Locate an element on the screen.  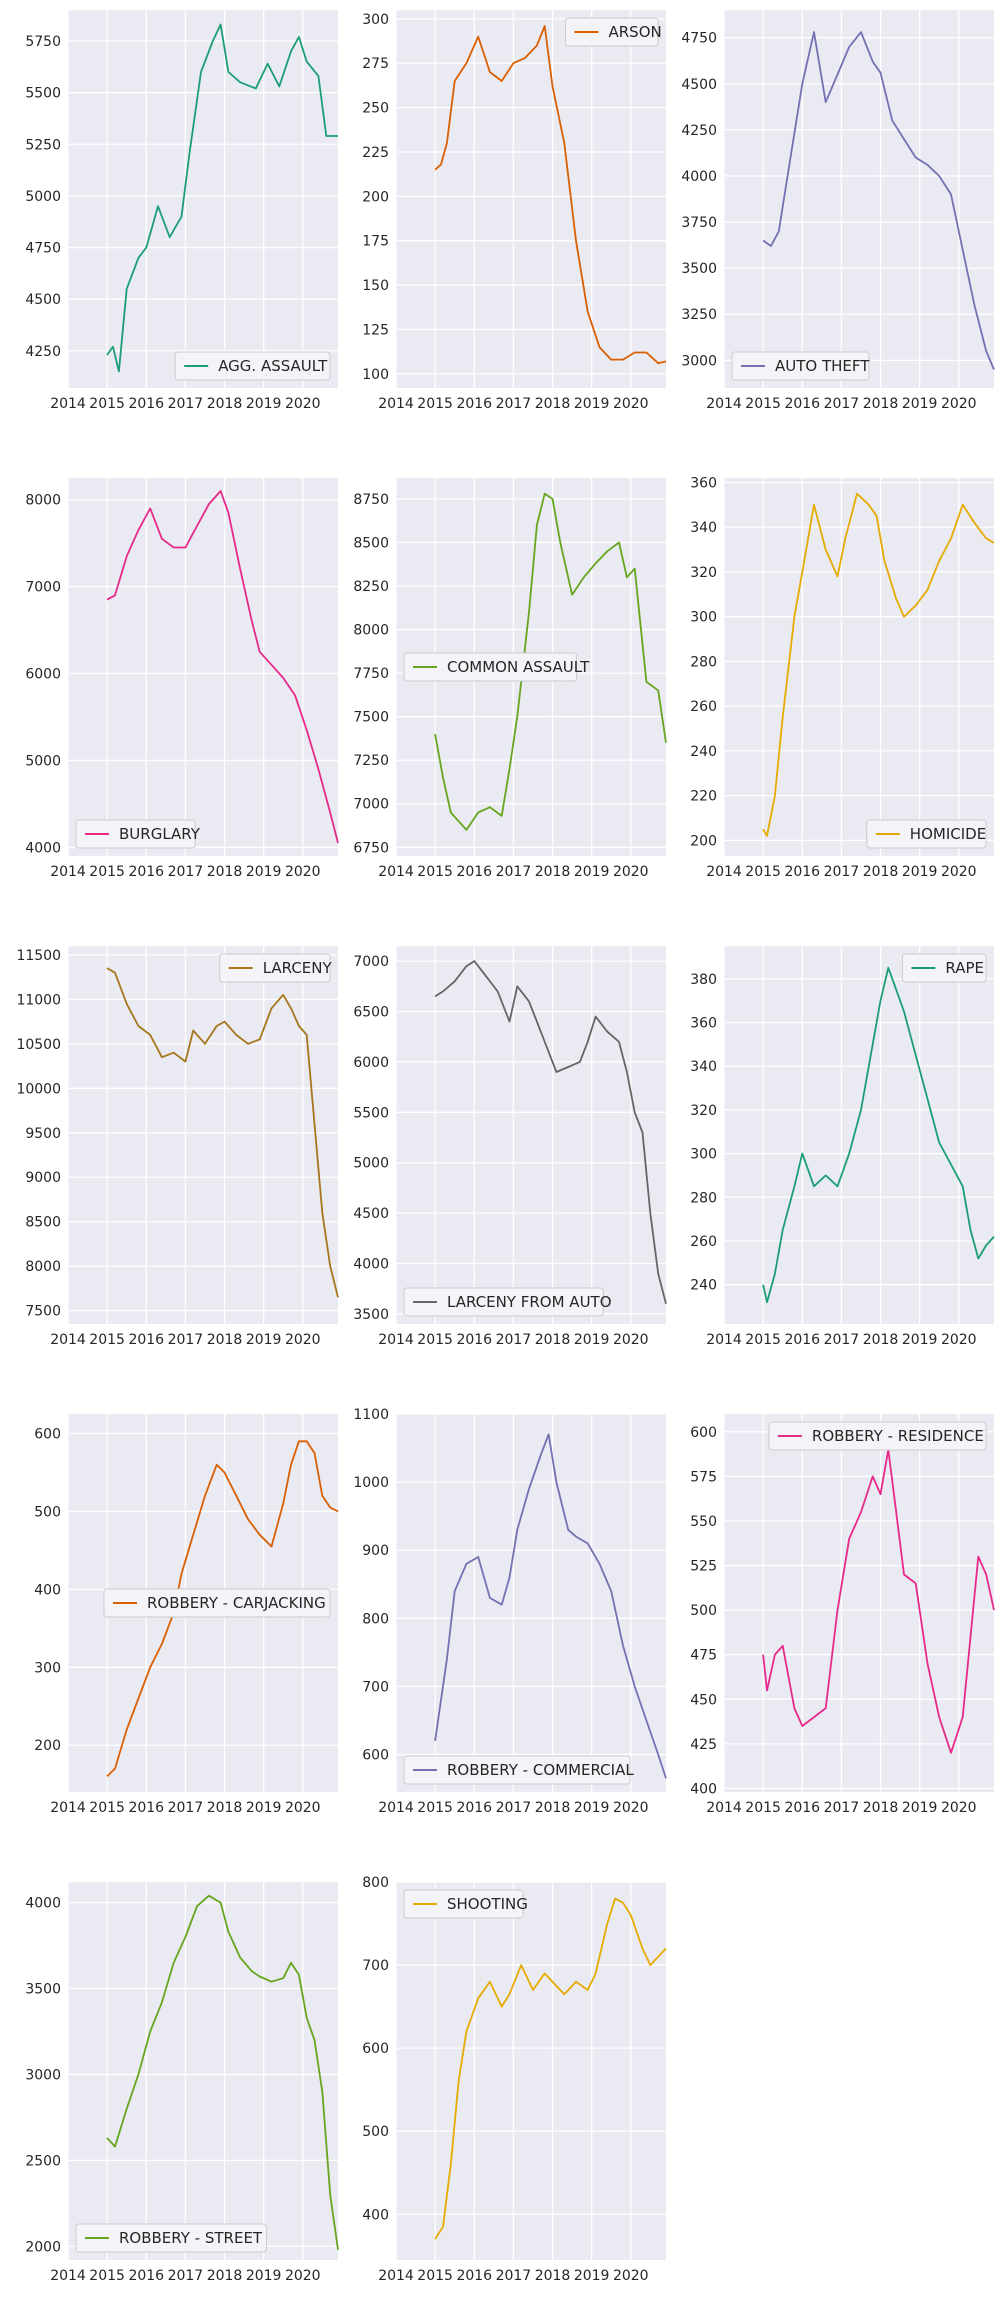
y-tick-label: 4500 is located at coordinates (43, 300).